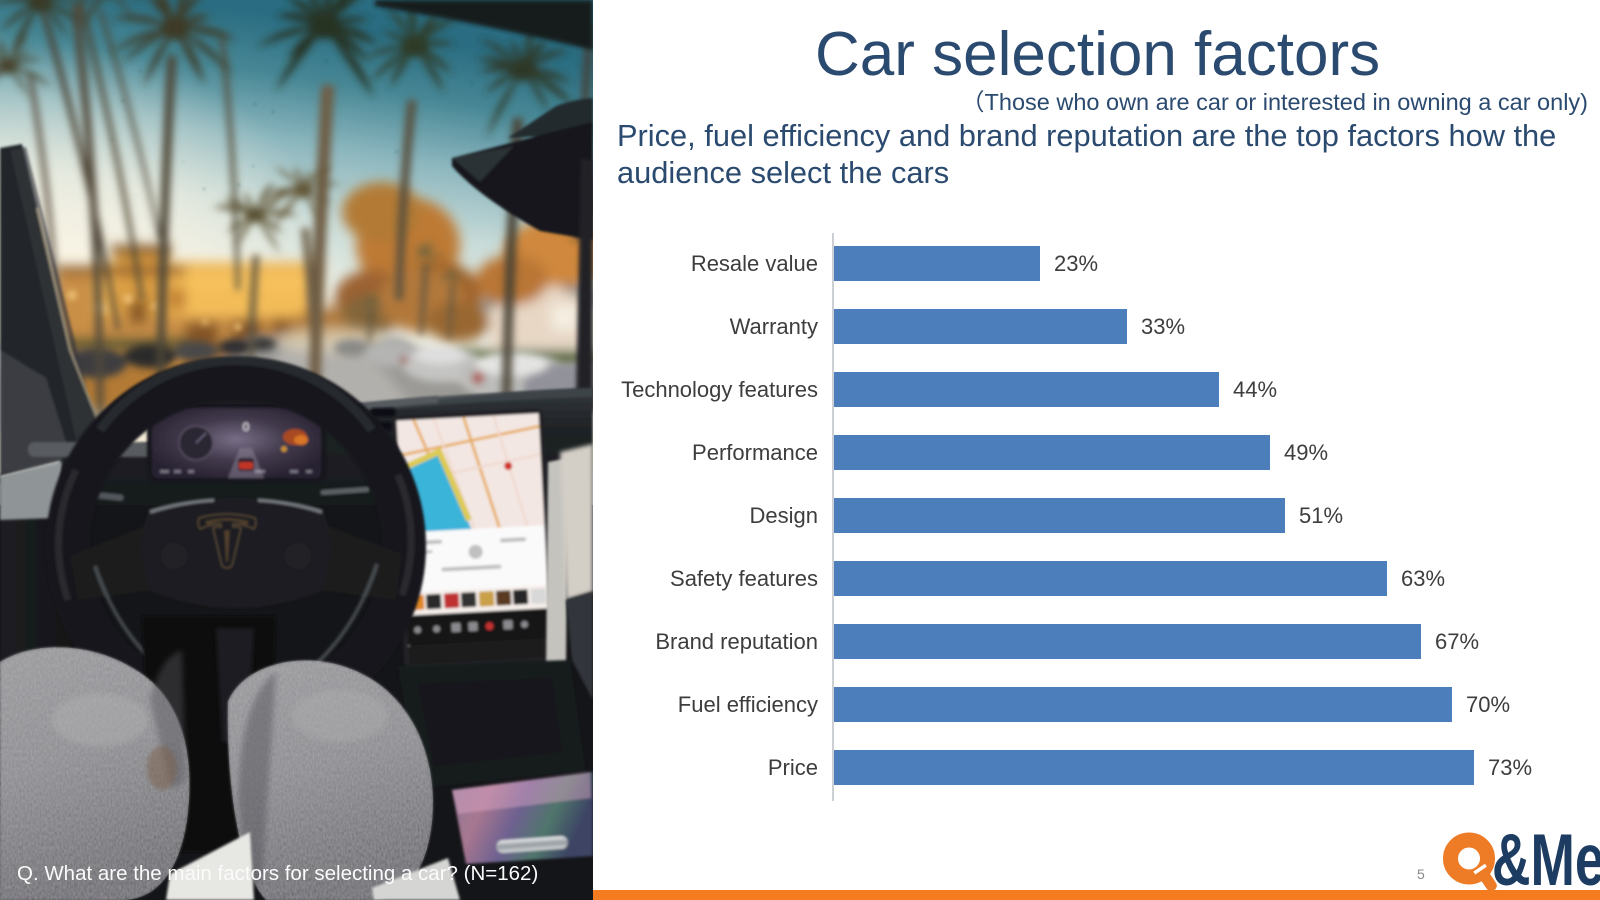 Image resolution: width=1600 pixels, height=900 pixels. What do you see at coordinates (246, 427) in the screenshot?
I see `svg-text: 0` at bounding box center [246, 427].